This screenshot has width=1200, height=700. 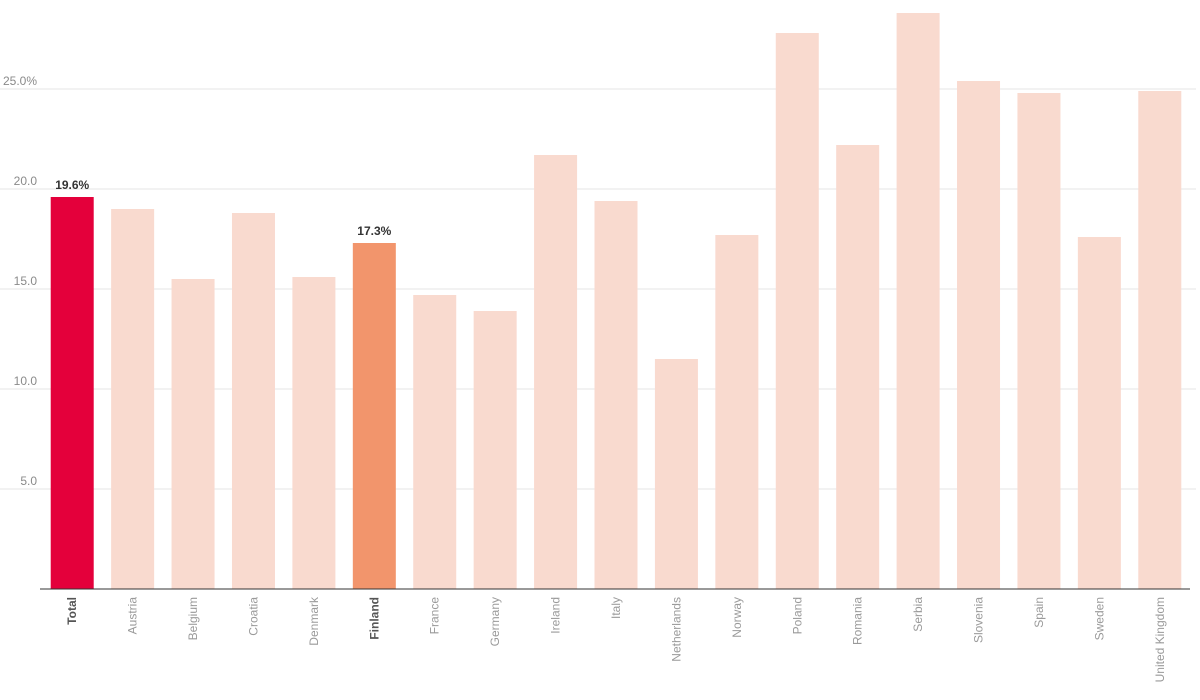 I want to click on bar-croatia, so click(x=253, y=401).